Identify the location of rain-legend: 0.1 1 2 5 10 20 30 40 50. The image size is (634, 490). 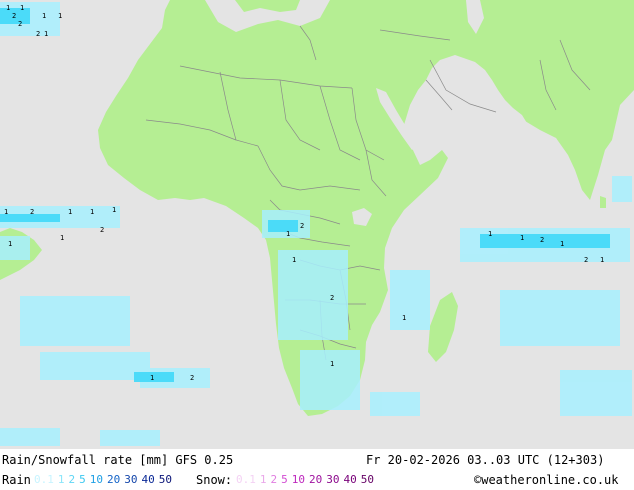
(105, 479).